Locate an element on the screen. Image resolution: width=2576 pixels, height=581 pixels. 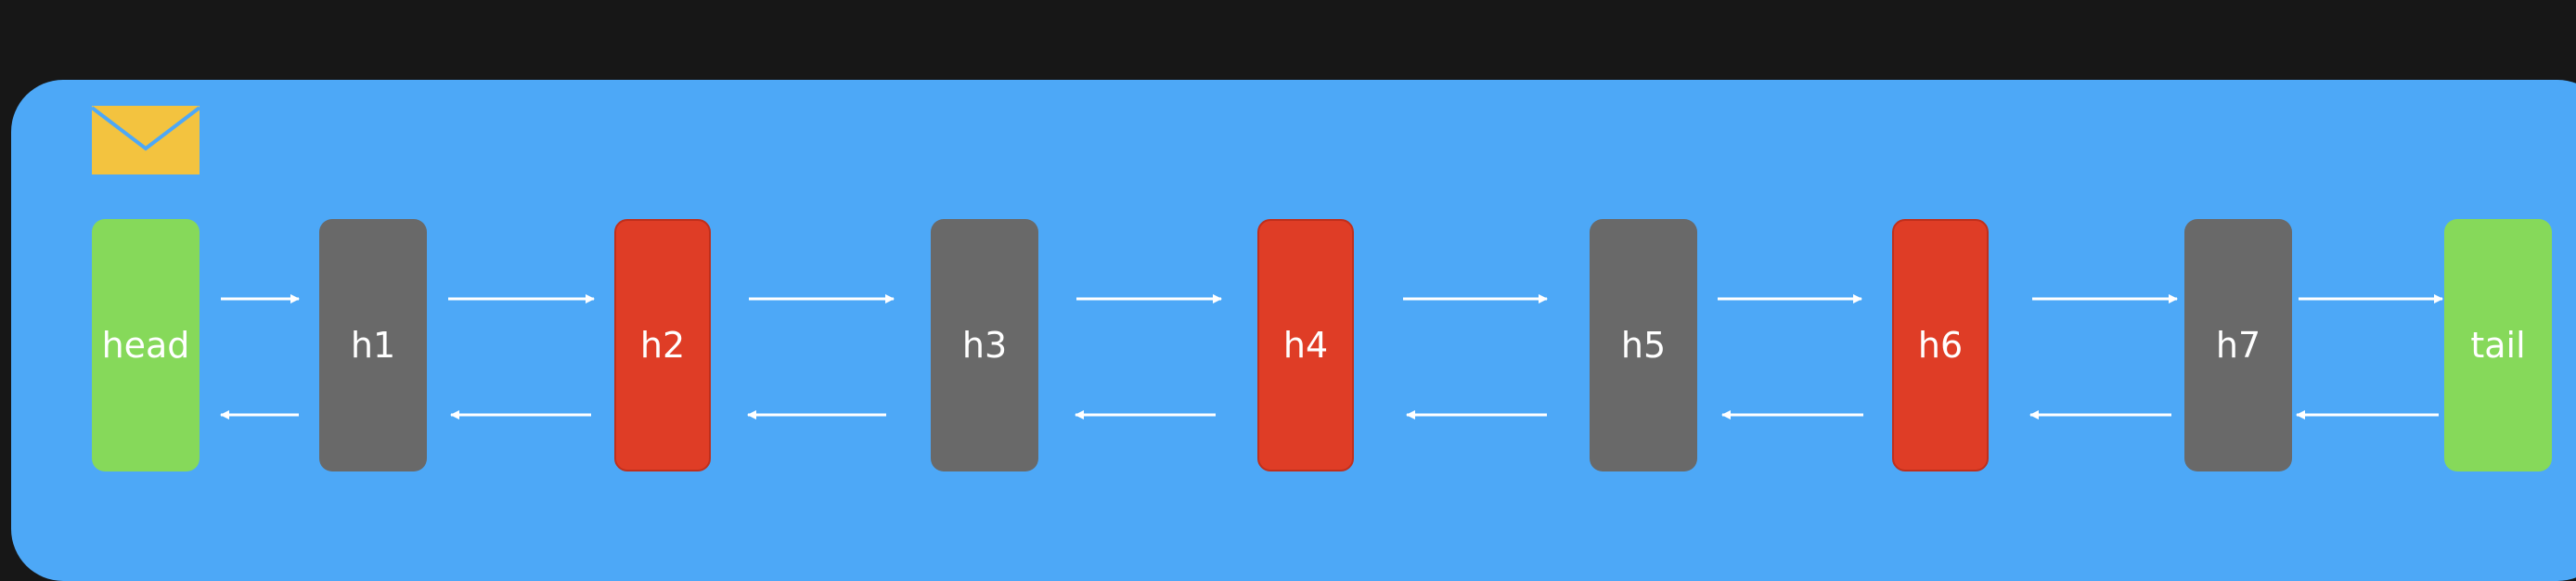
node-tail-label: tail is located at coordinates (2498, 345).